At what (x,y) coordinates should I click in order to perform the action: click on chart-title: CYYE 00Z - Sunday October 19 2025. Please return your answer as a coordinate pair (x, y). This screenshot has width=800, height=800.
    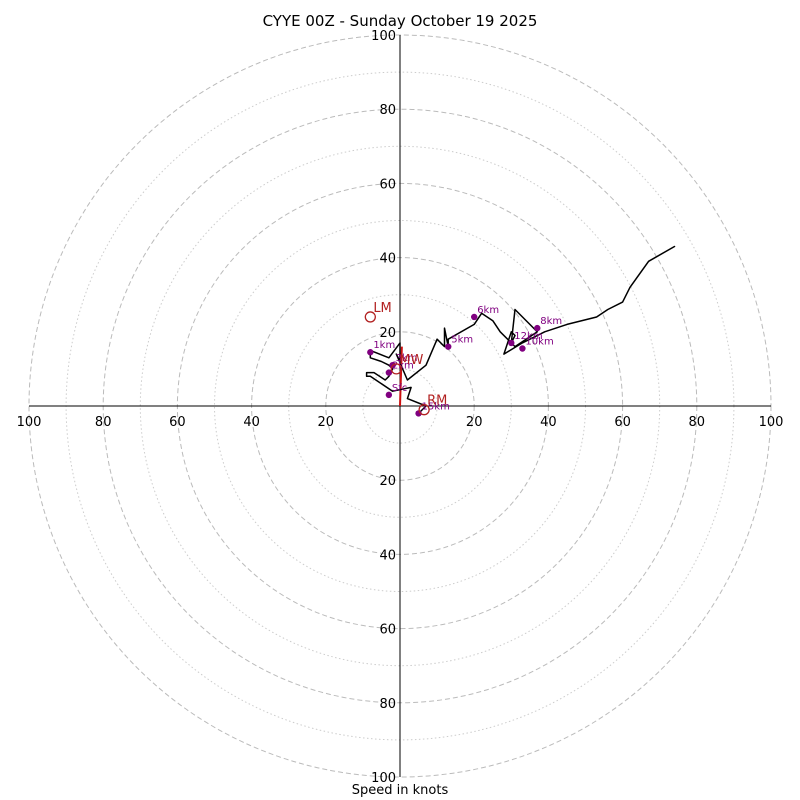
    Looking at the image, I should click on (400, 21).